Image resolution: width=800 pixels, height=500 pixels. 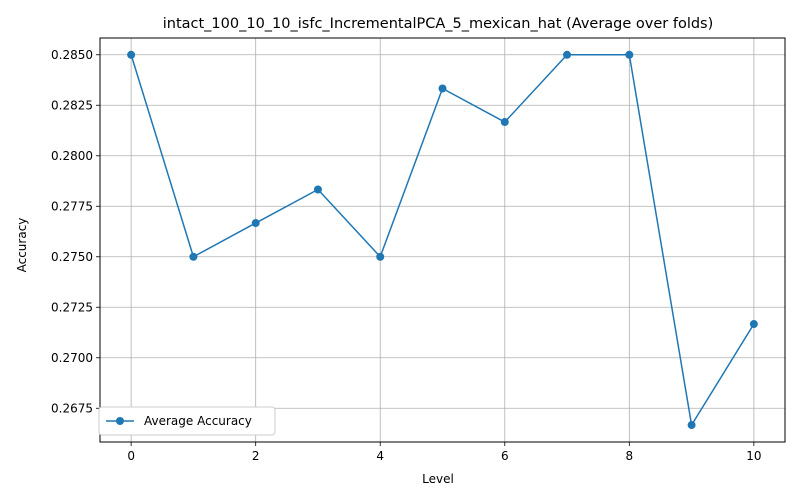 What do you see at coordinates (22, 245) in the screenshot?
I see `y-axis-label: Accuracy` at bounding box center [22, 245].